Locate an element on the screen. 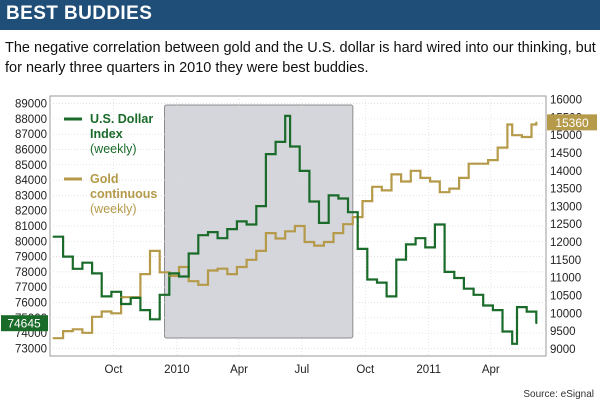  right-axis-tick-label: 15000 is located at coordinates (566, 136).